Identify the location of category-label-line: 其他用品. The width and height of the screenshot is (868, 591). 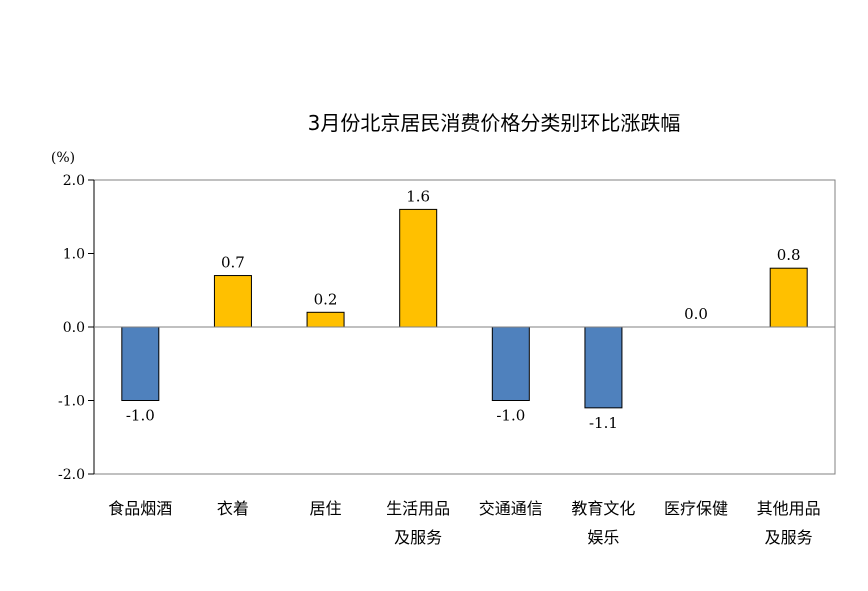
(789, 508).